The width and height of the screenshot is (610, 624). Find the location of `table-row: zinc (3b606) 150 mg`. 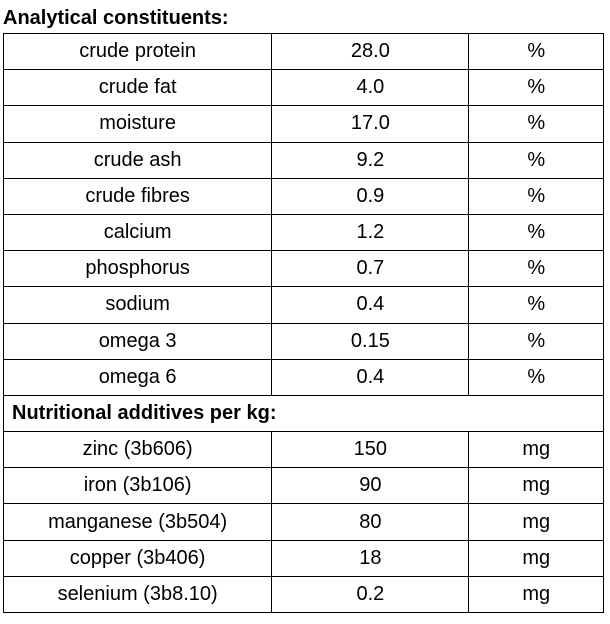

table-row: zinc (3b606) 150 mg is located at coordinates (303, 450).